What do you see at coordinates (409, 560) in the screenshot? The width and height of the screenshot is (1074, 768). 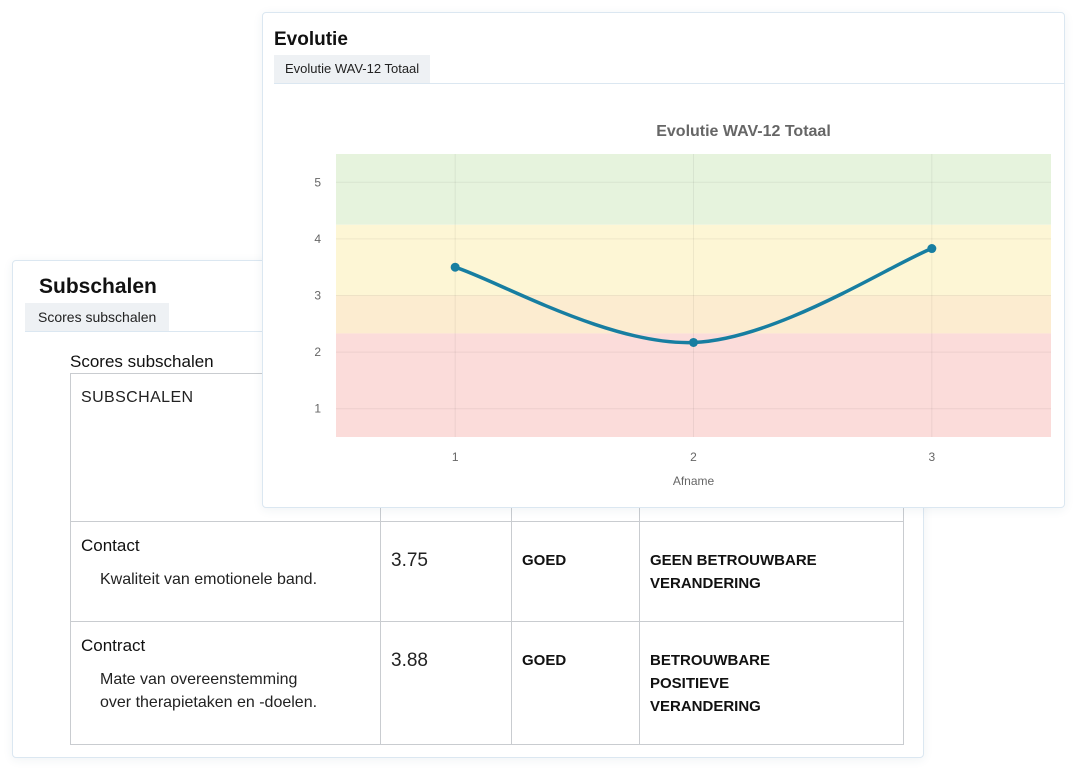 I see `subscale-score: 3.75` at bounding box center [409, 560].